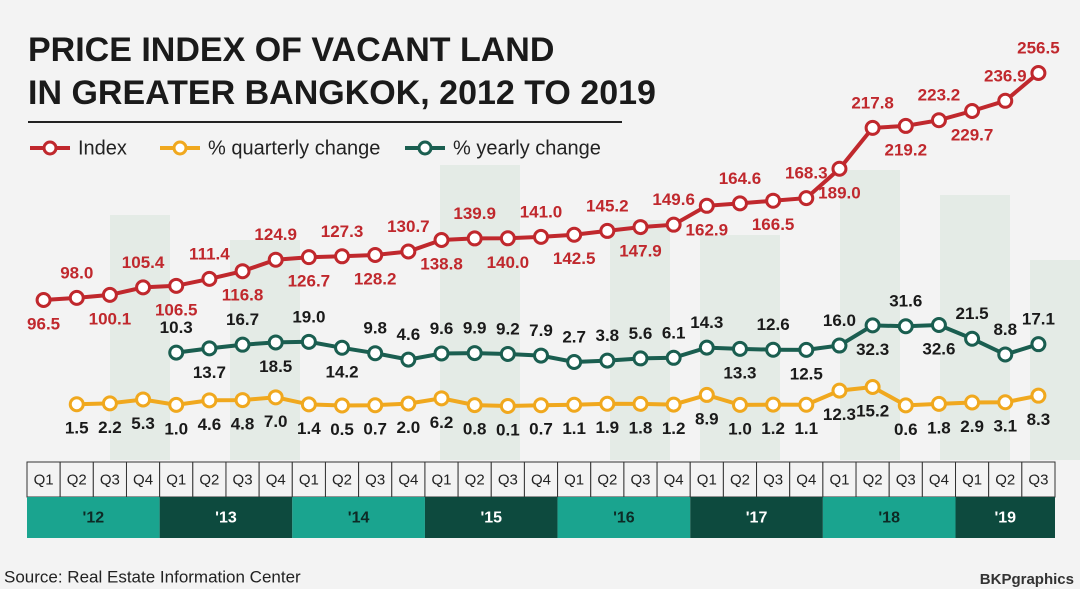  I want to click on value-label: 7.9, so click(541, 330).